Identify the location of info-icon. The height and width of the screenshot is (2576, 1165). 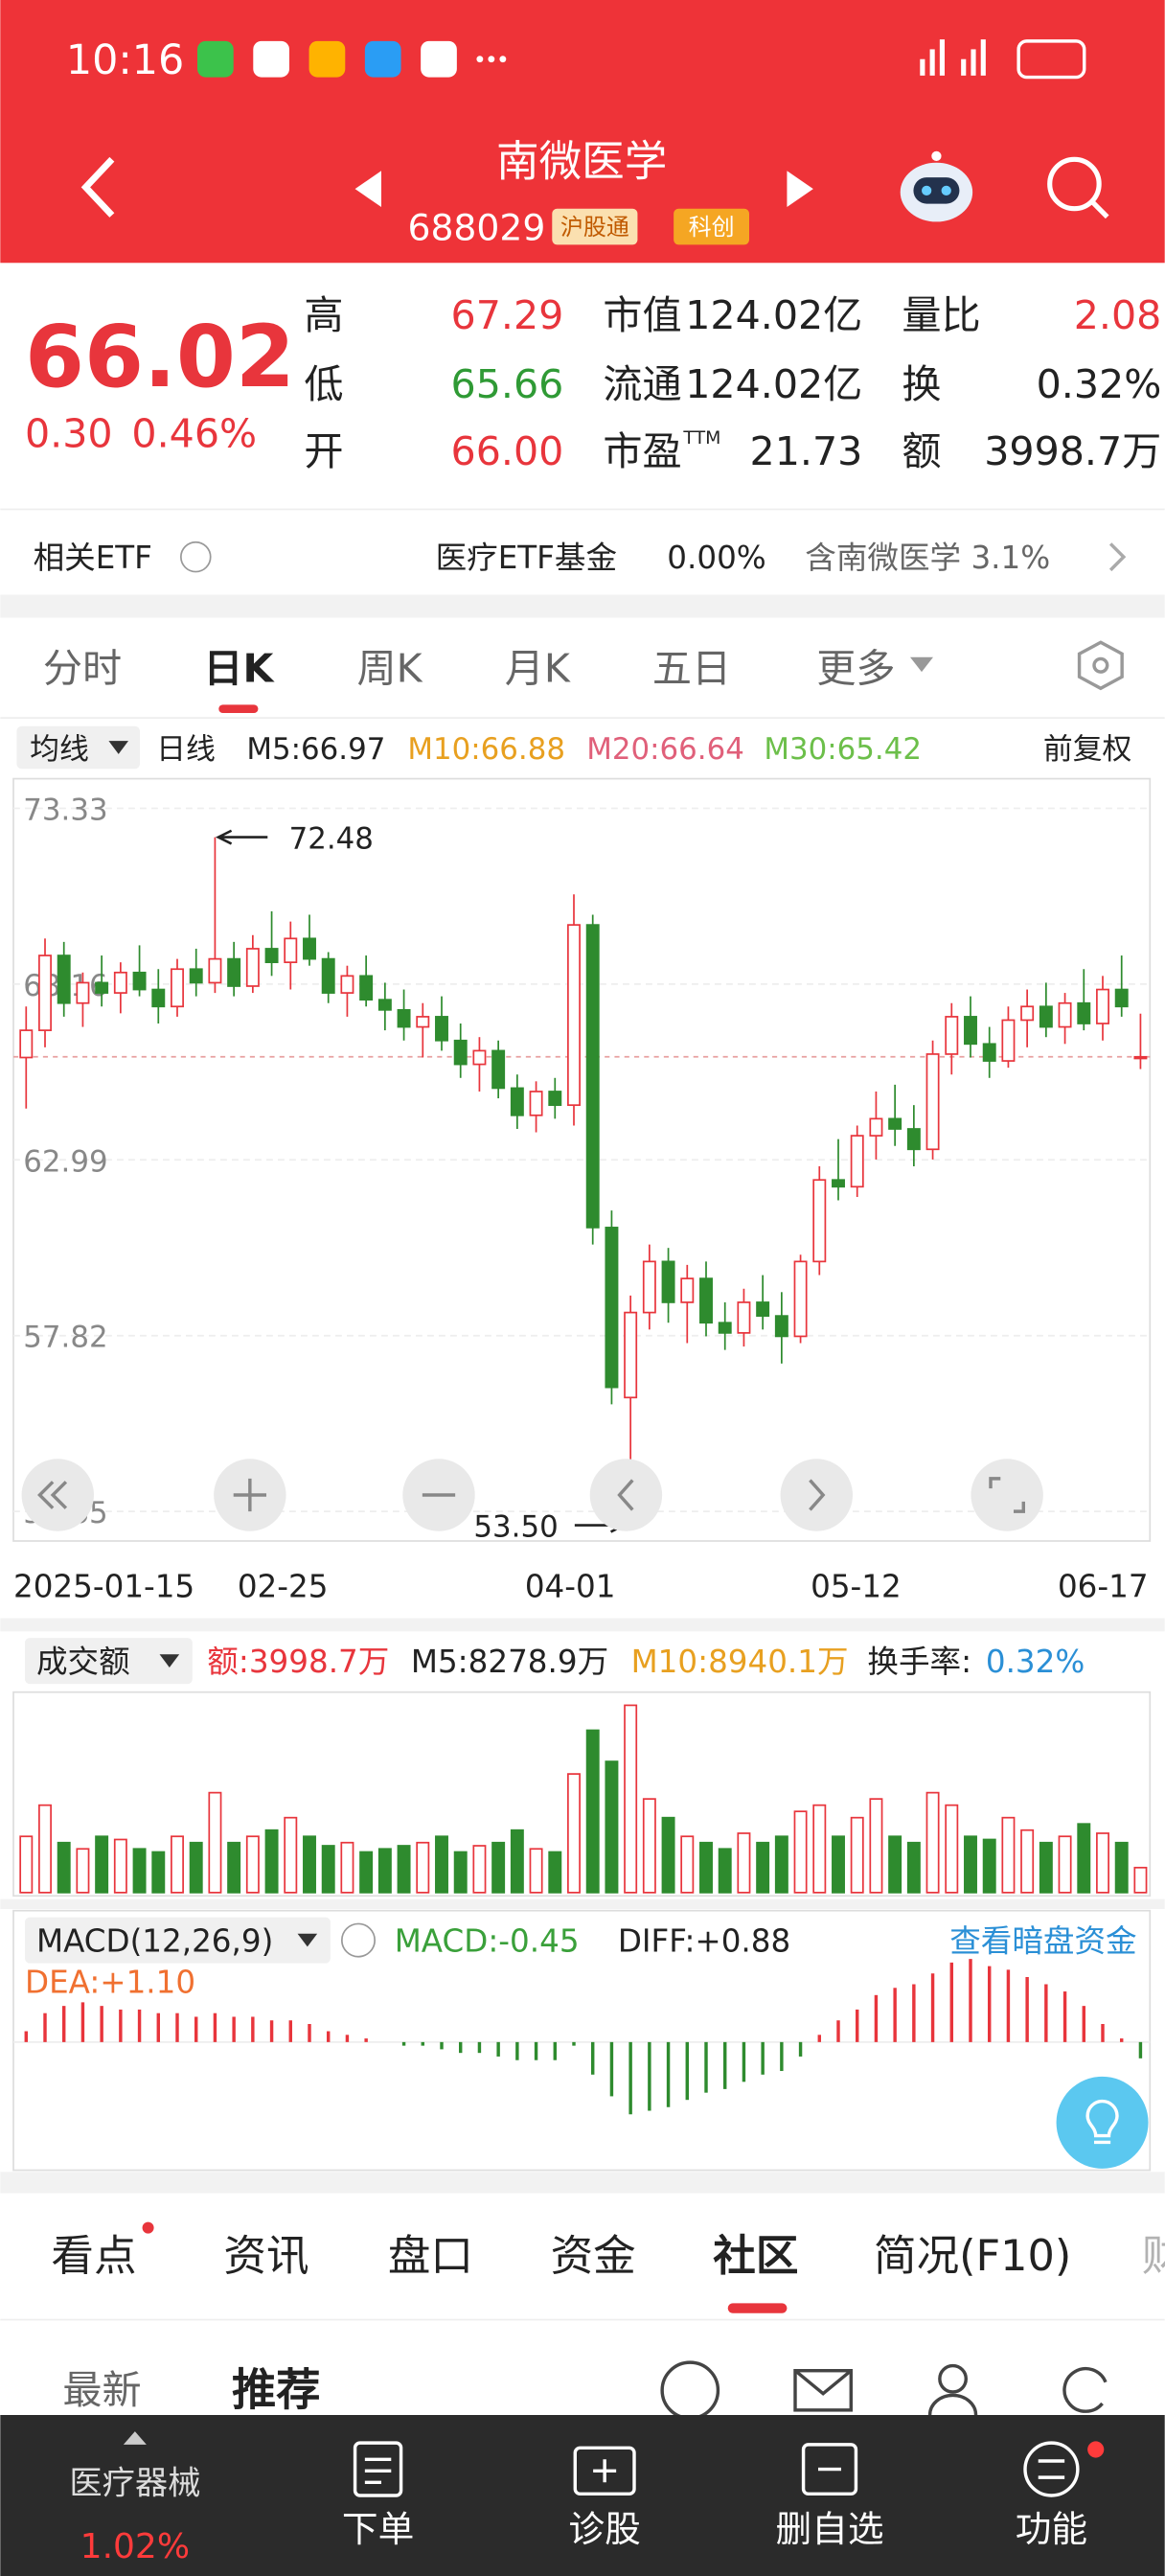
(358, 1940).